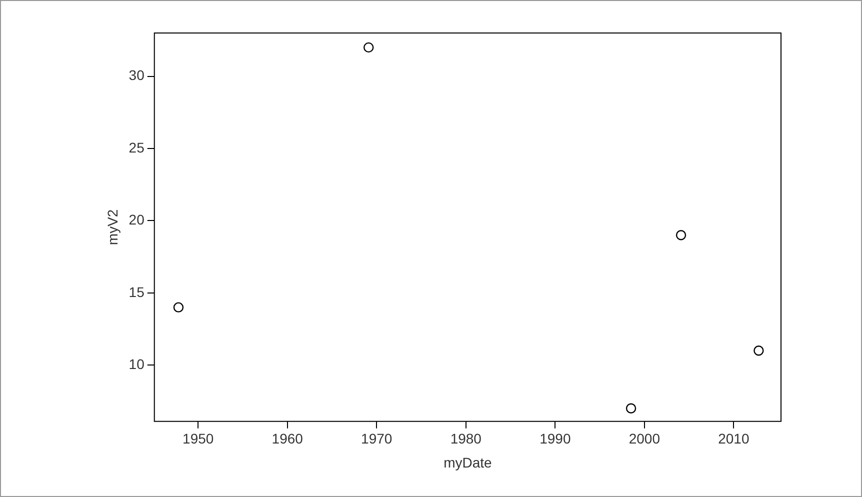 The height and width of the screenshot is (497, 862). Describe the element at coordinates (466, 438) in the screenshot. I see `x-tick-label: 1980` at that location.